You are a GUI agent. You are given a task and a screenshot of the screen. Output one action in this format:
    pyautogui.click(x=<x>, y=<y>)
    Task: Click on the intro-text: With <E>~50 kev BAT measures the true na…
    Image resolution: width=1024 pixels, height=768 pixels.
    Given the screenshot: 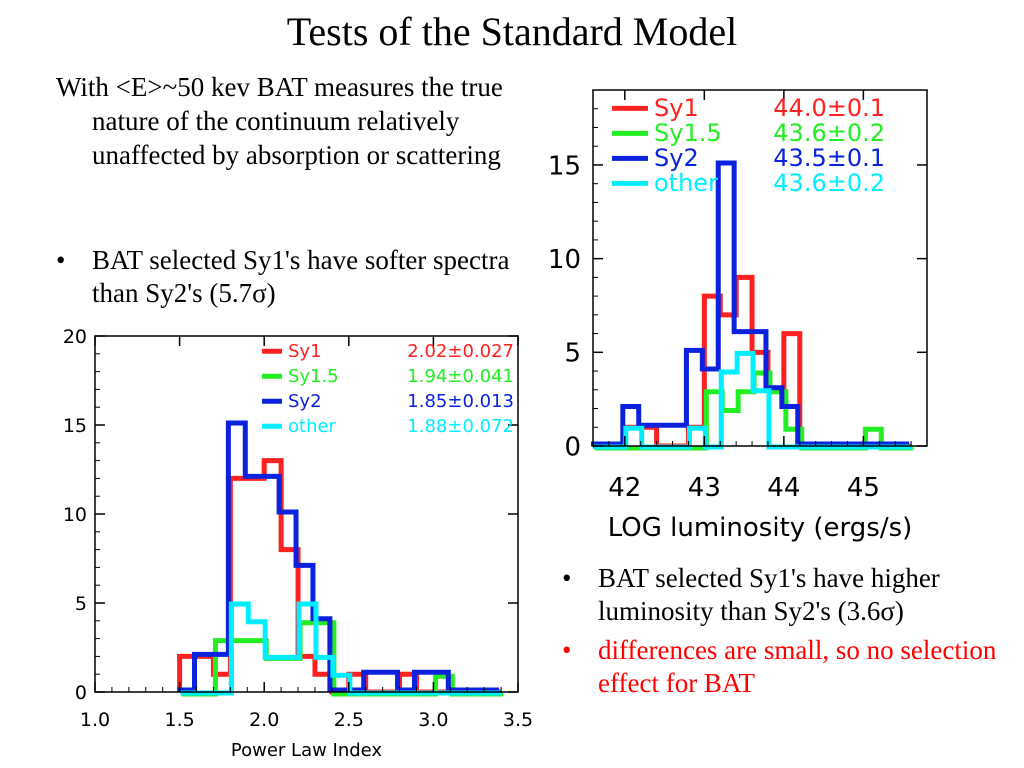 What is the action you would take?
    pyautogui.click(x=279, y=121)
    